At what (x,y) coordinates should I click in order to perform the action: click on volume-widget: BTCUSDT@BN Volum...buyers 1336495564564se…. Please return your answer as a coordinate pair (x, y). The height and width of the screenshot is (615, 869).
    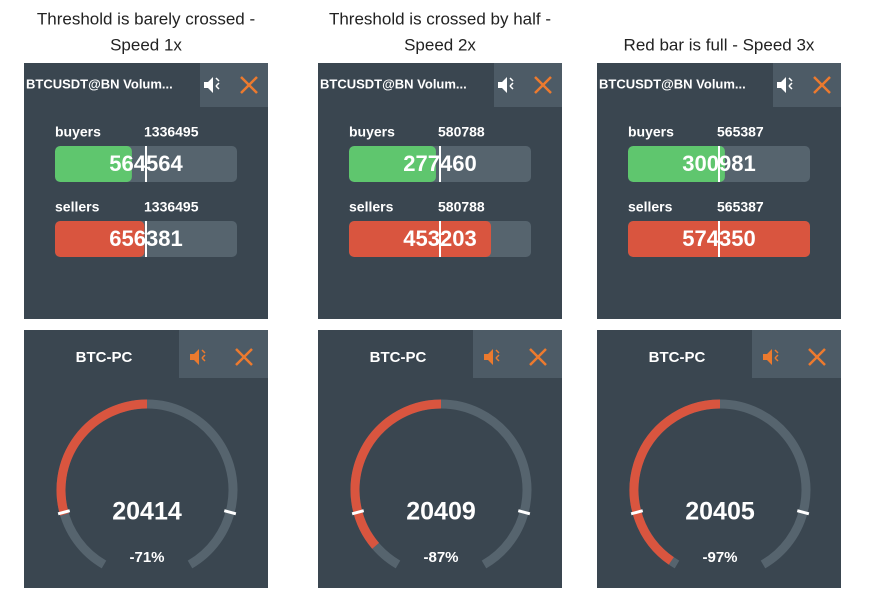
    Looking at the image, I should click on (146, 191).